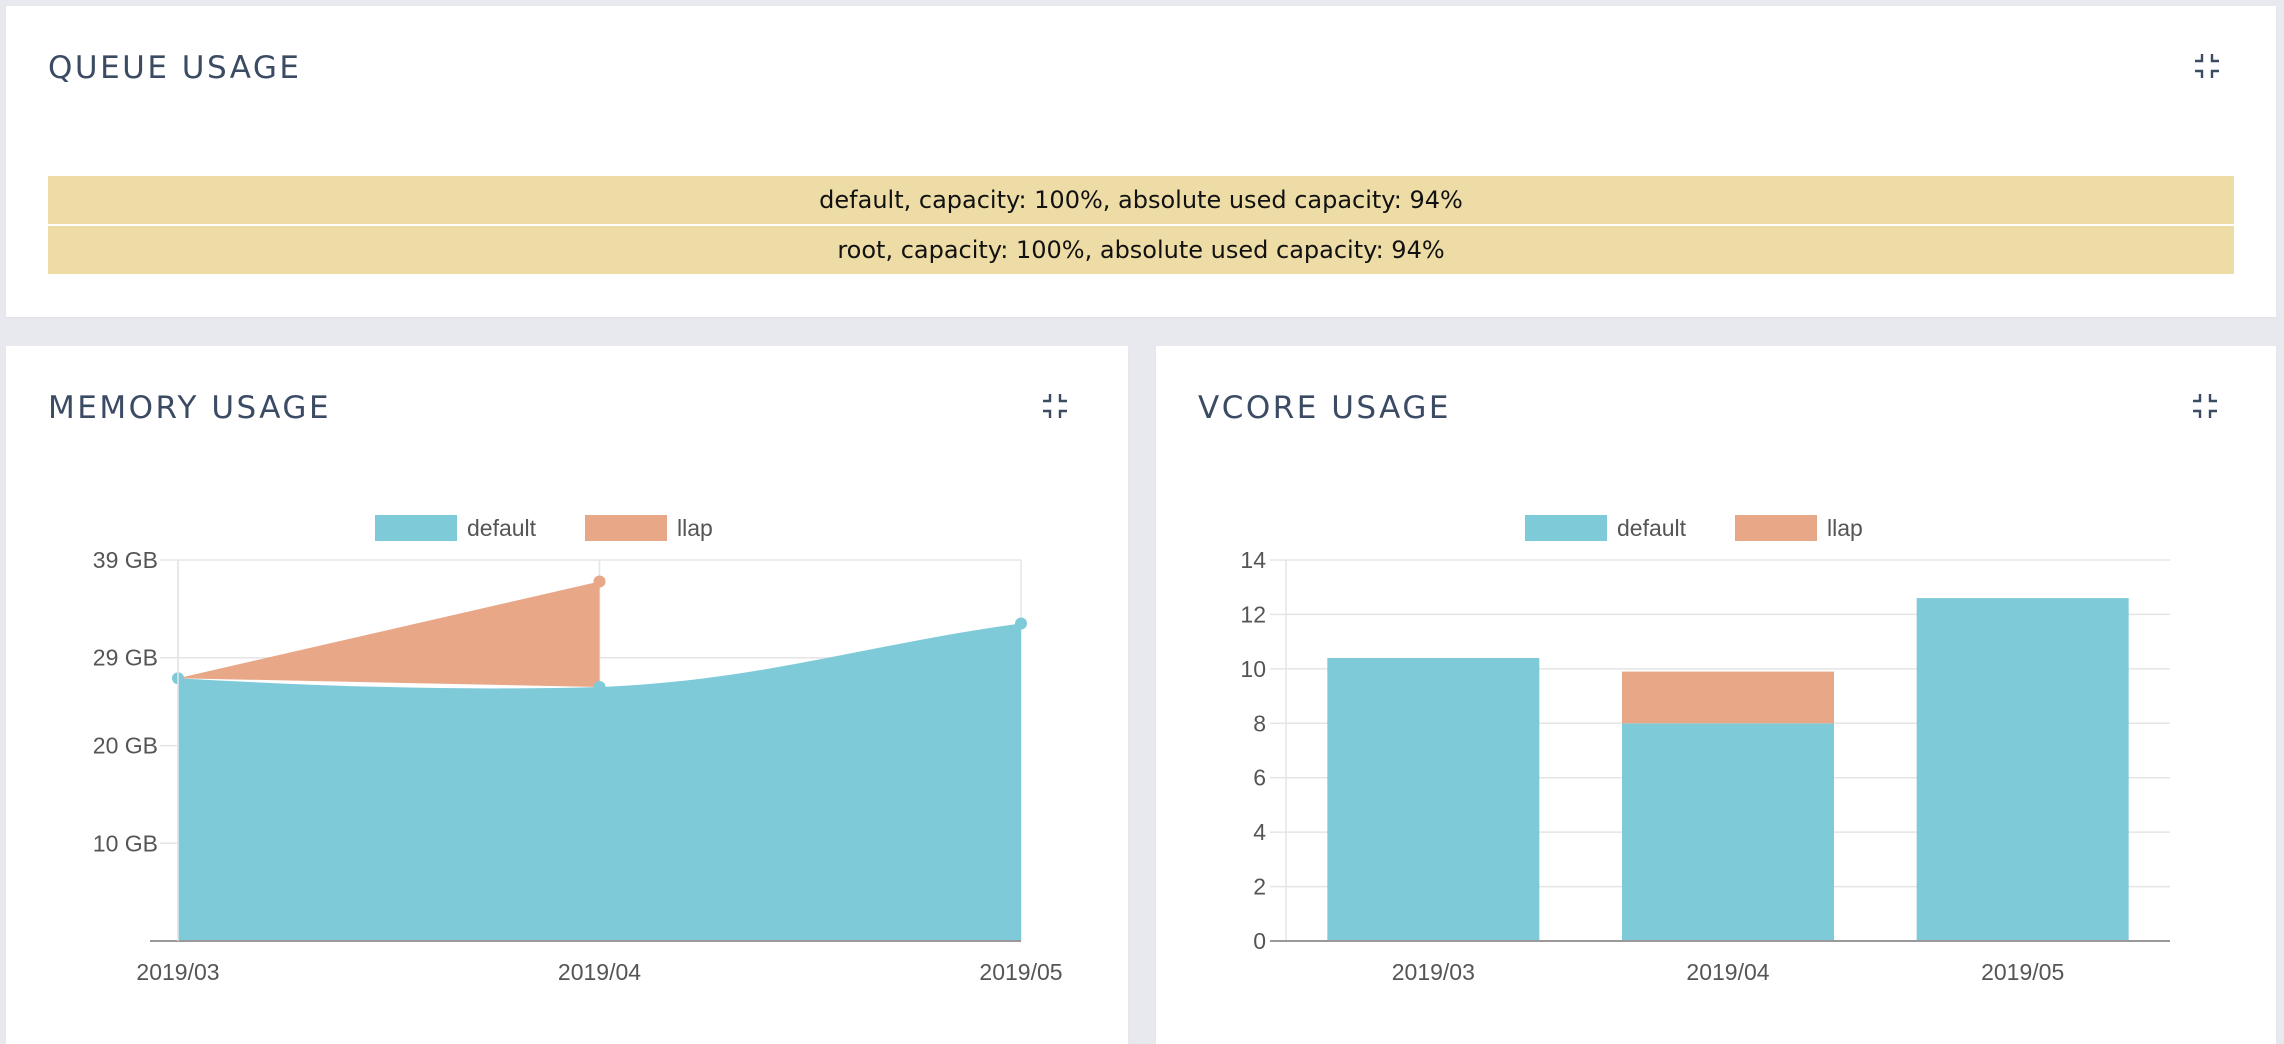 This screenshot has height=1044, width=2284. I want to click on y-tick-label: 39 GB, so click(125, 560).